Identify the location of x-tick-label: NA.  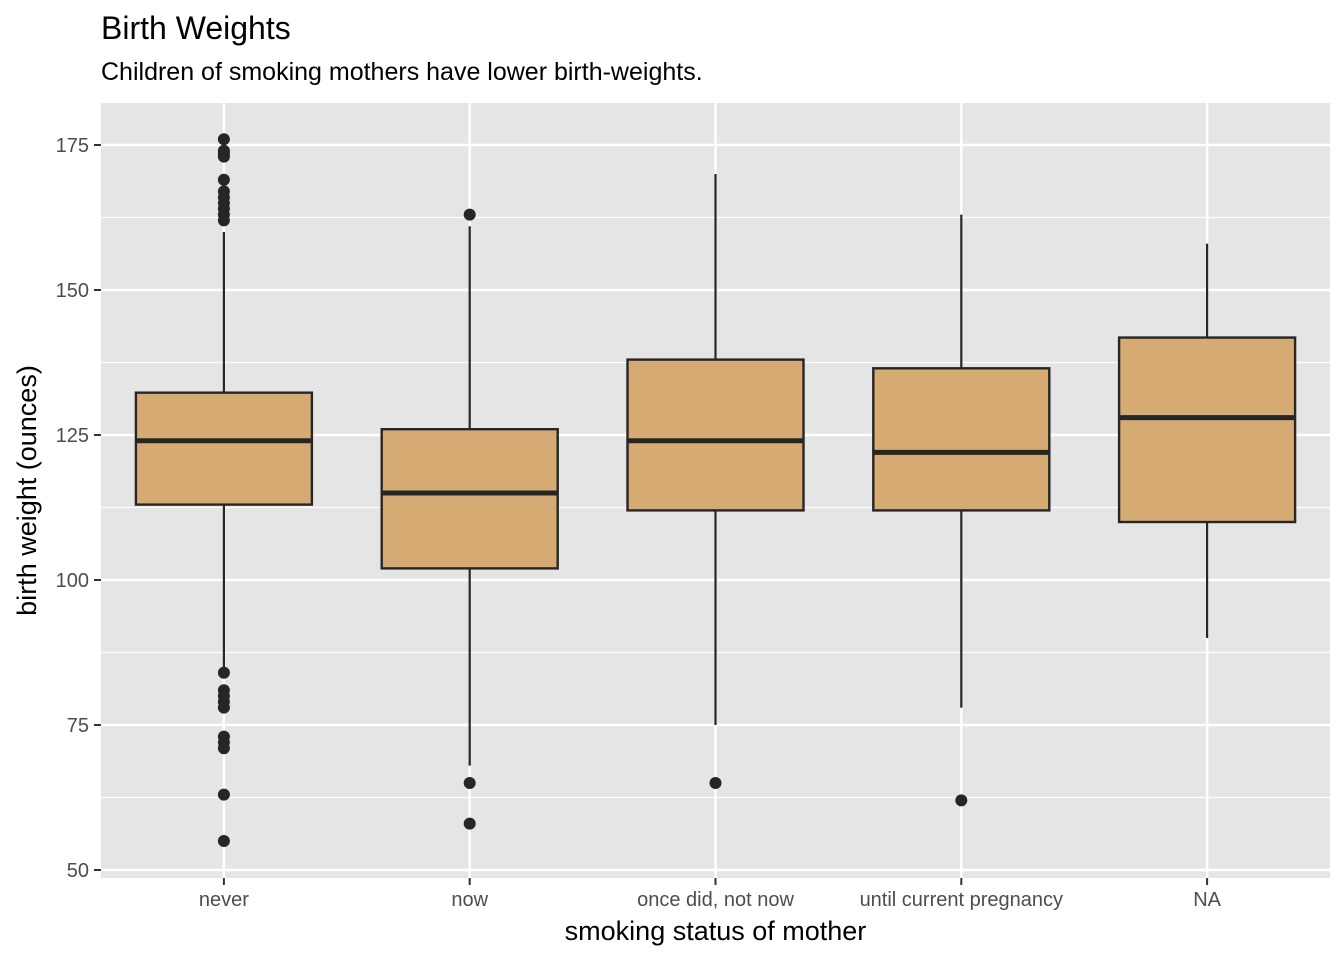
(1207, 900).